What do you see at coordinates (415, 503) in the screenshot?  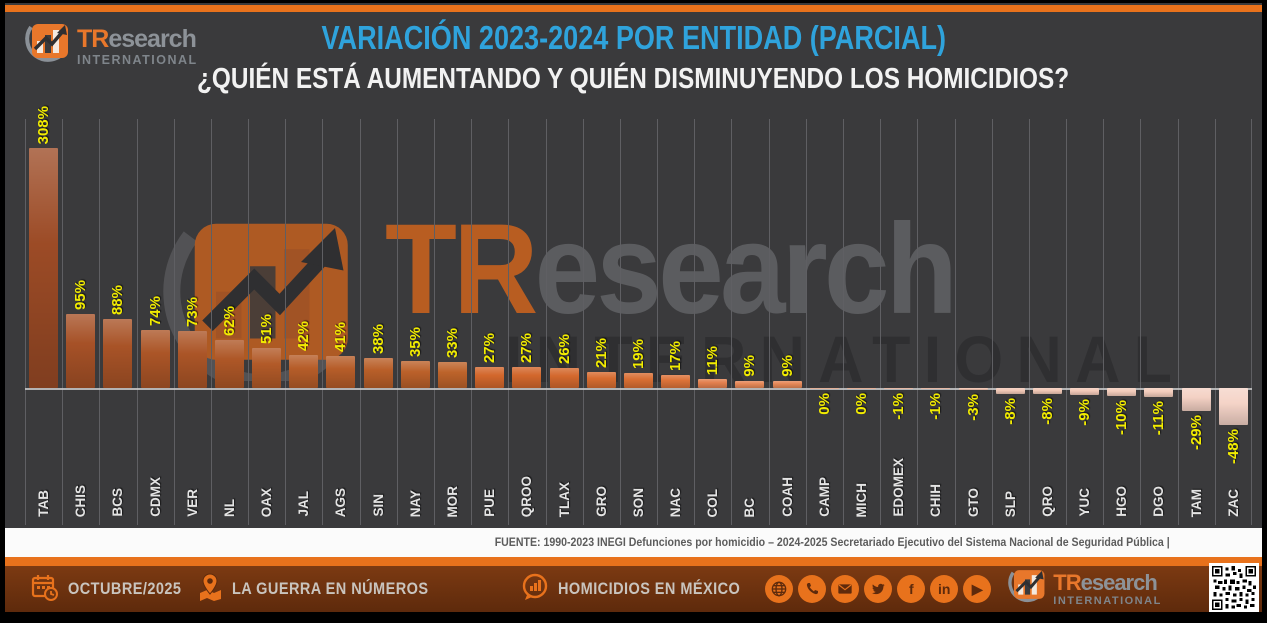 I see `state-label: NAY` at bounding box center [415, 503].